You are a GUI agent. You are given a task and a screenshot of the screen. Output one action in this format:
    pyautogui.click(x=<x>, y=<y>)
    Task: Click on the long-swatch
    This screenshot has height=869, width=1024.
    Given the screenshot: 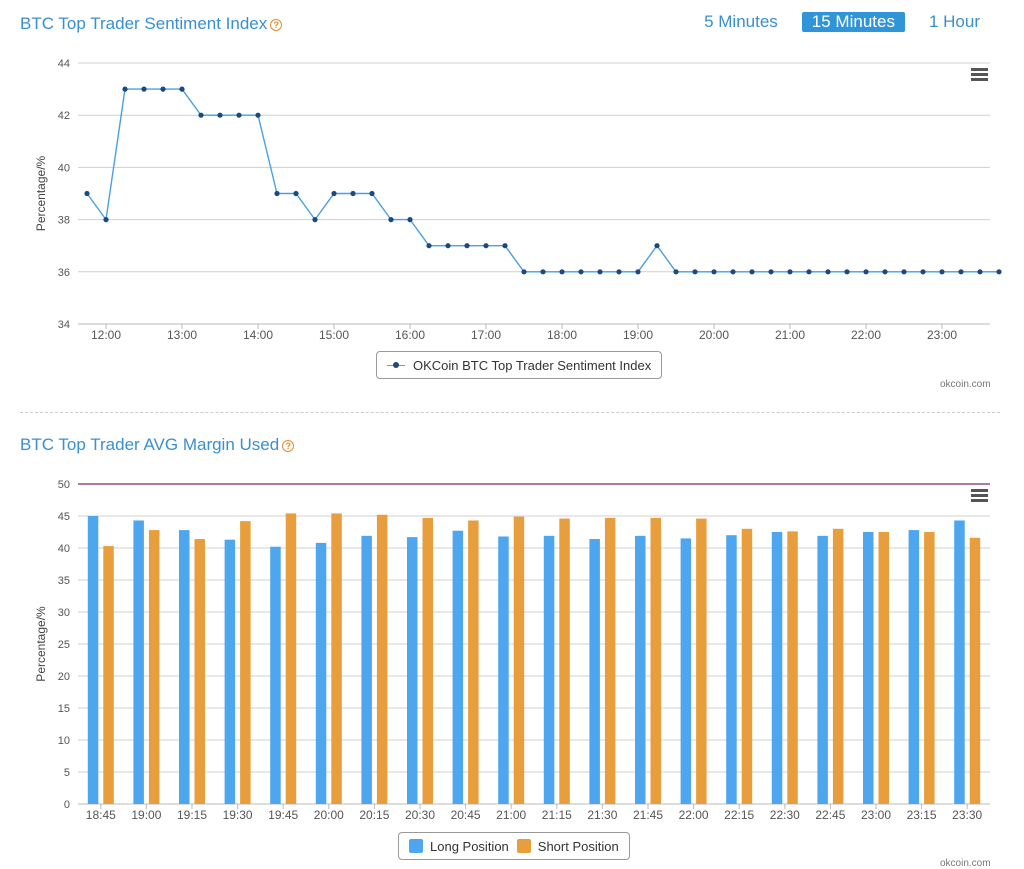 What is the action you would take?
    pyautogui.click(x=416, y=846)
    